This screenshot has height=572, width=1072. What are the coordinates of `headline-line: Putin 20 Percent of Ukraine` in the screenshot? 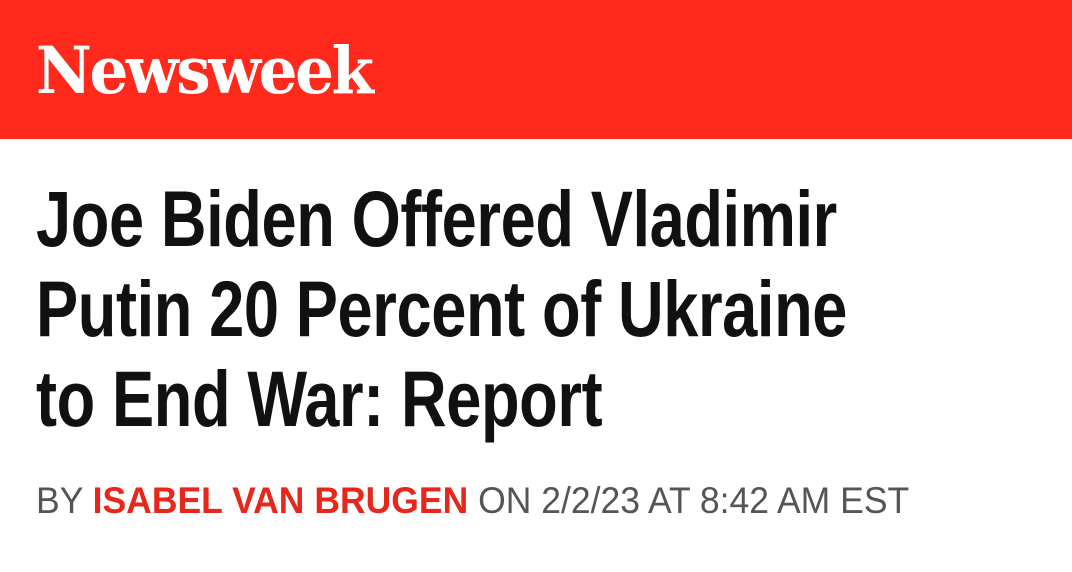 It's located at (442, 308).